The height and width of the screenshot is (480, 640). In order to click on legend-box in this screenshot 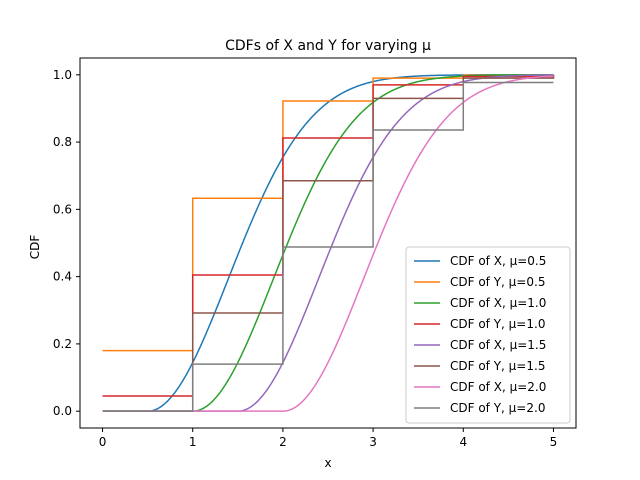, I will do `click(488, 335)`.